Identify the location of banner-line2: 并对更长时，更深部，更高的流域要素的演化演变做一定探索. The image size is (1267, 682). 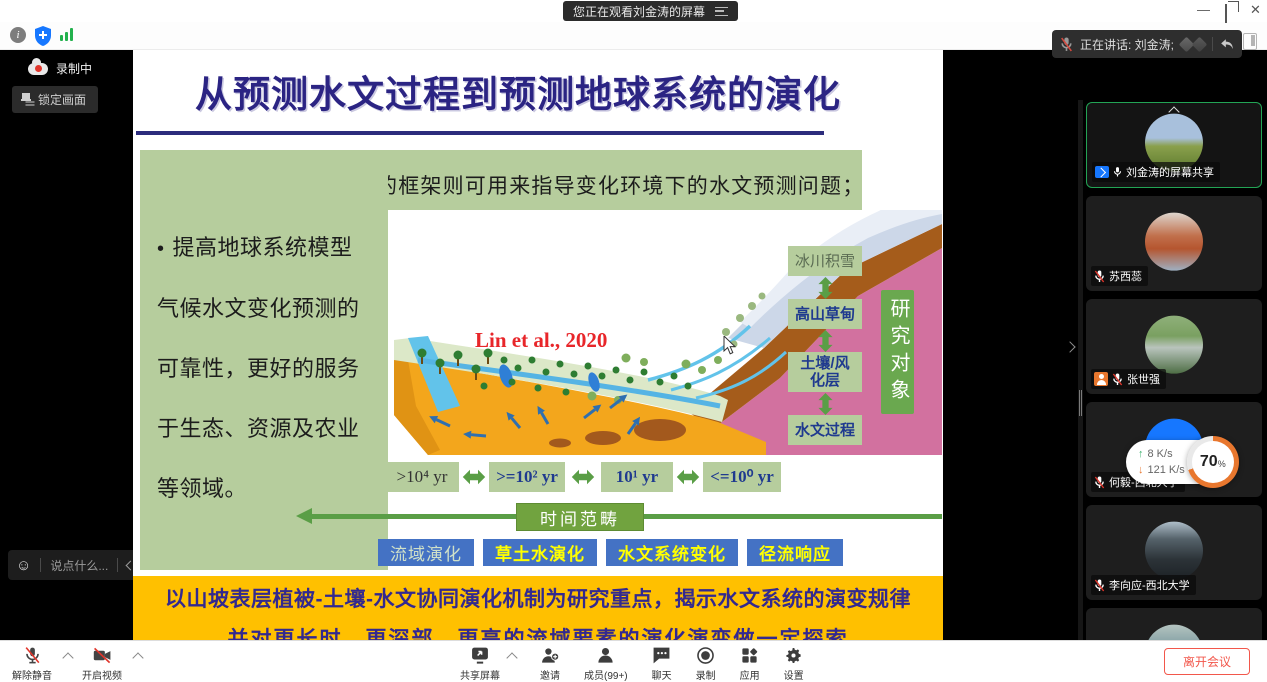
(538, 634).